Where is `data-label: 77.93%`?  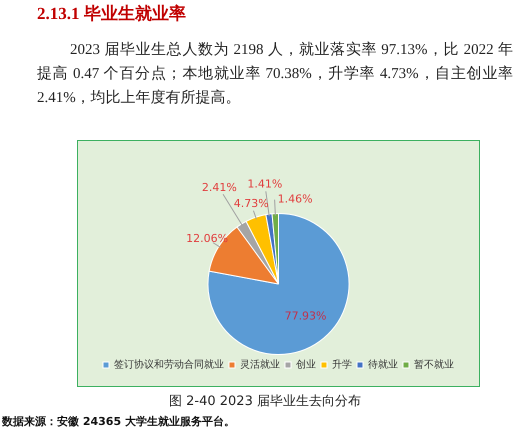 data-label: 77.93% is located at coordinates (305, 315).